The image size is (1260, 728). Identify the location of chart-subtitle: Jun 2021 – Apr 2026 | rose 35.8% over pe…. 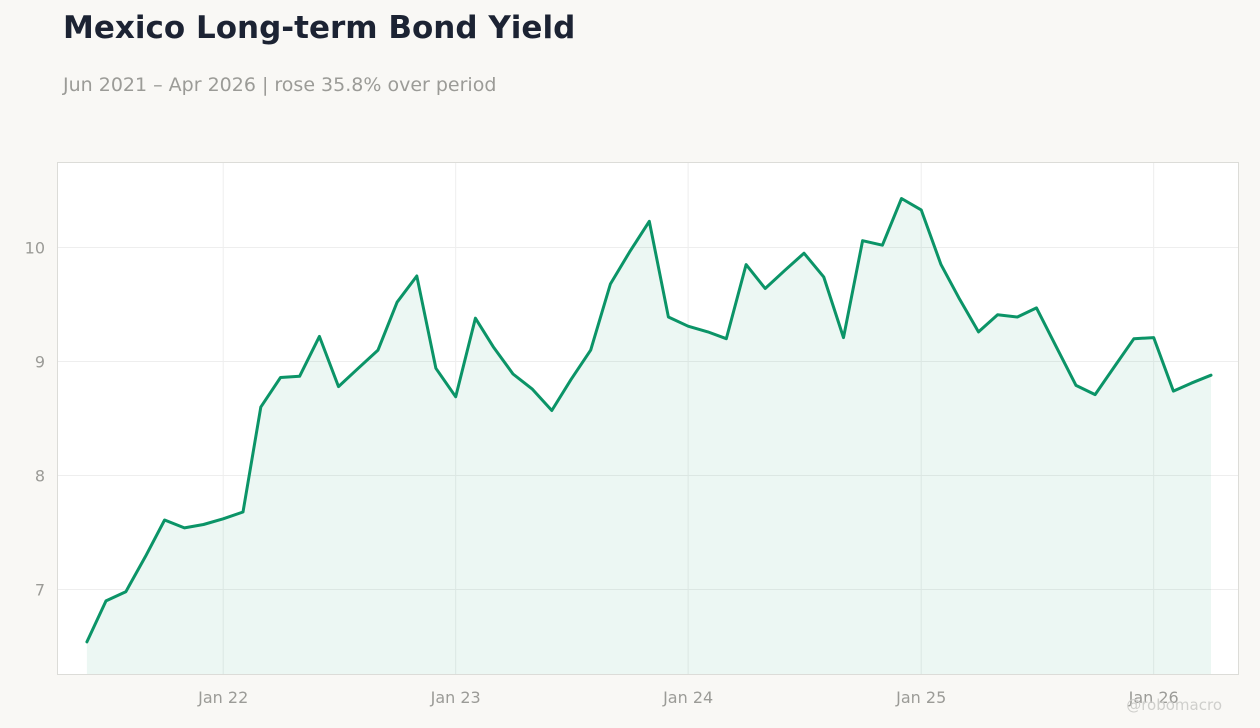
(280, 85).